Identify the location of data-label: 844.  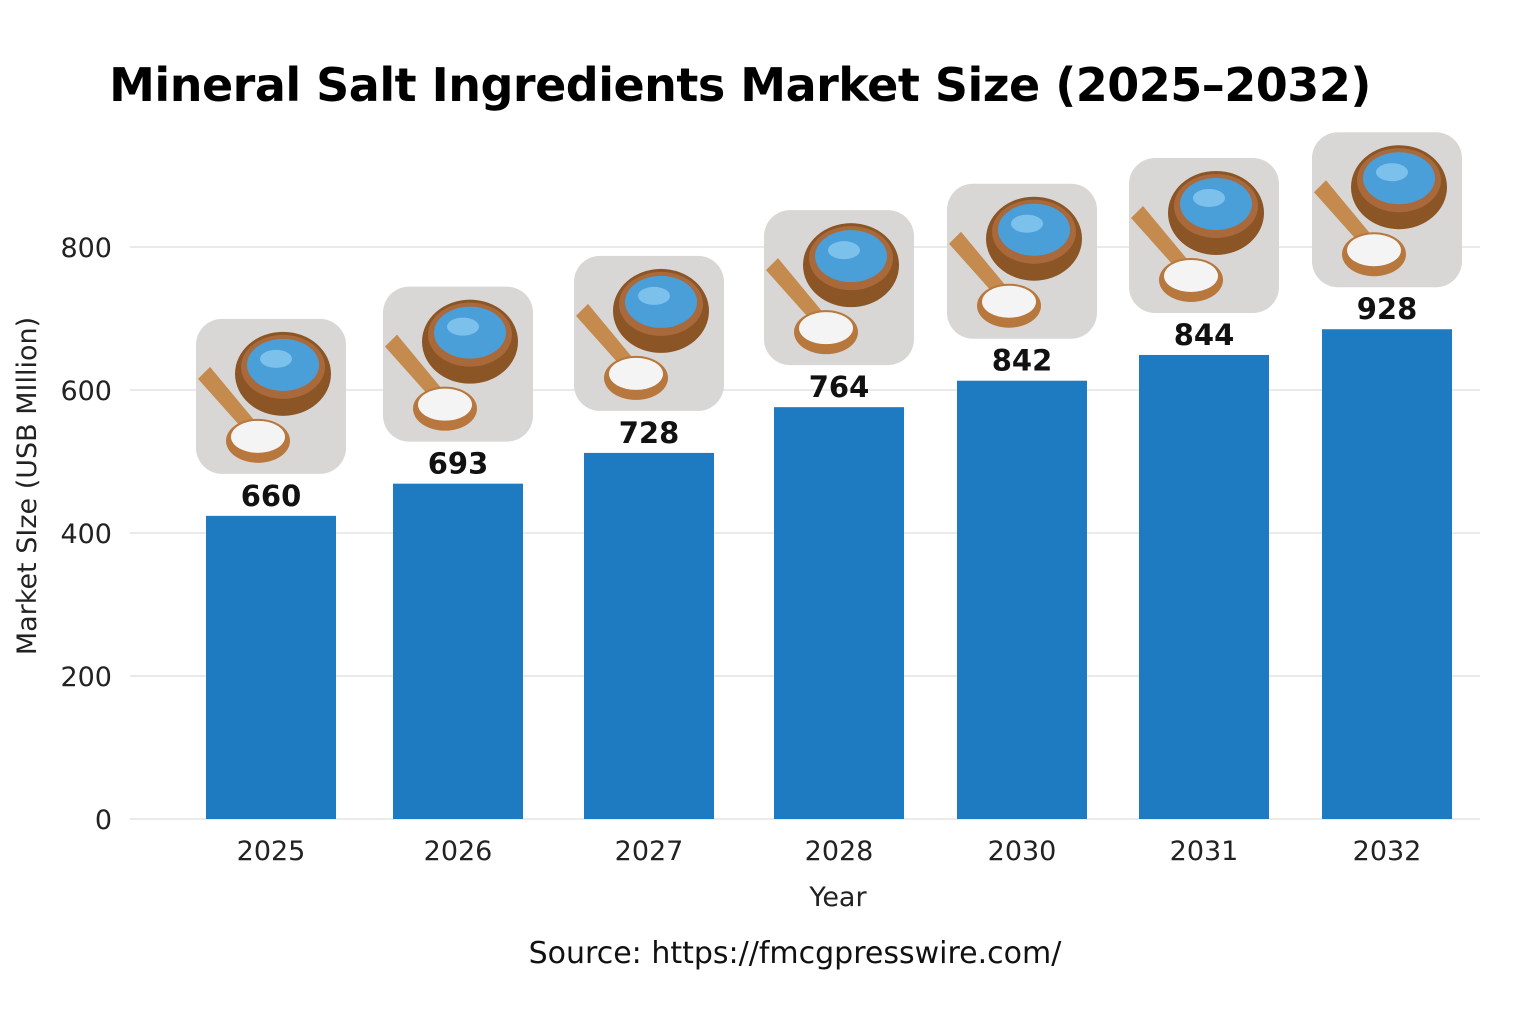
(1204, 335).